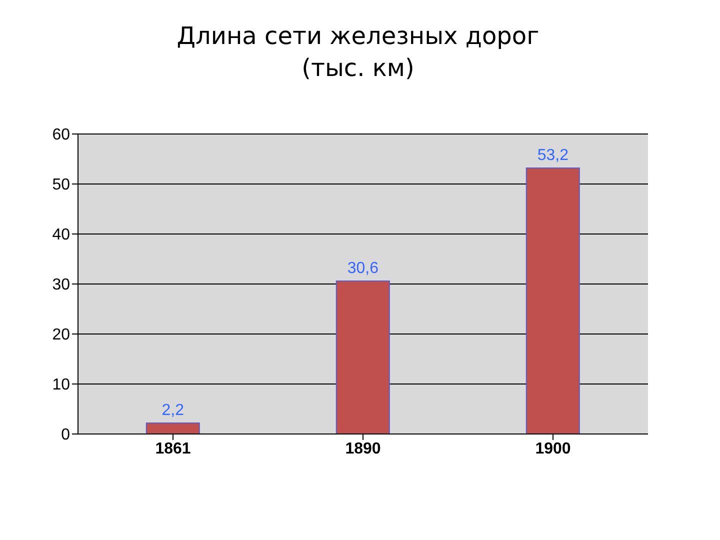 Image resolution: width=720 pixels, height=540 pixels. Describe the element at coordinates (358, 36) in the screenshot. I see `chart-title: Длина сети железных дорог` at that location.